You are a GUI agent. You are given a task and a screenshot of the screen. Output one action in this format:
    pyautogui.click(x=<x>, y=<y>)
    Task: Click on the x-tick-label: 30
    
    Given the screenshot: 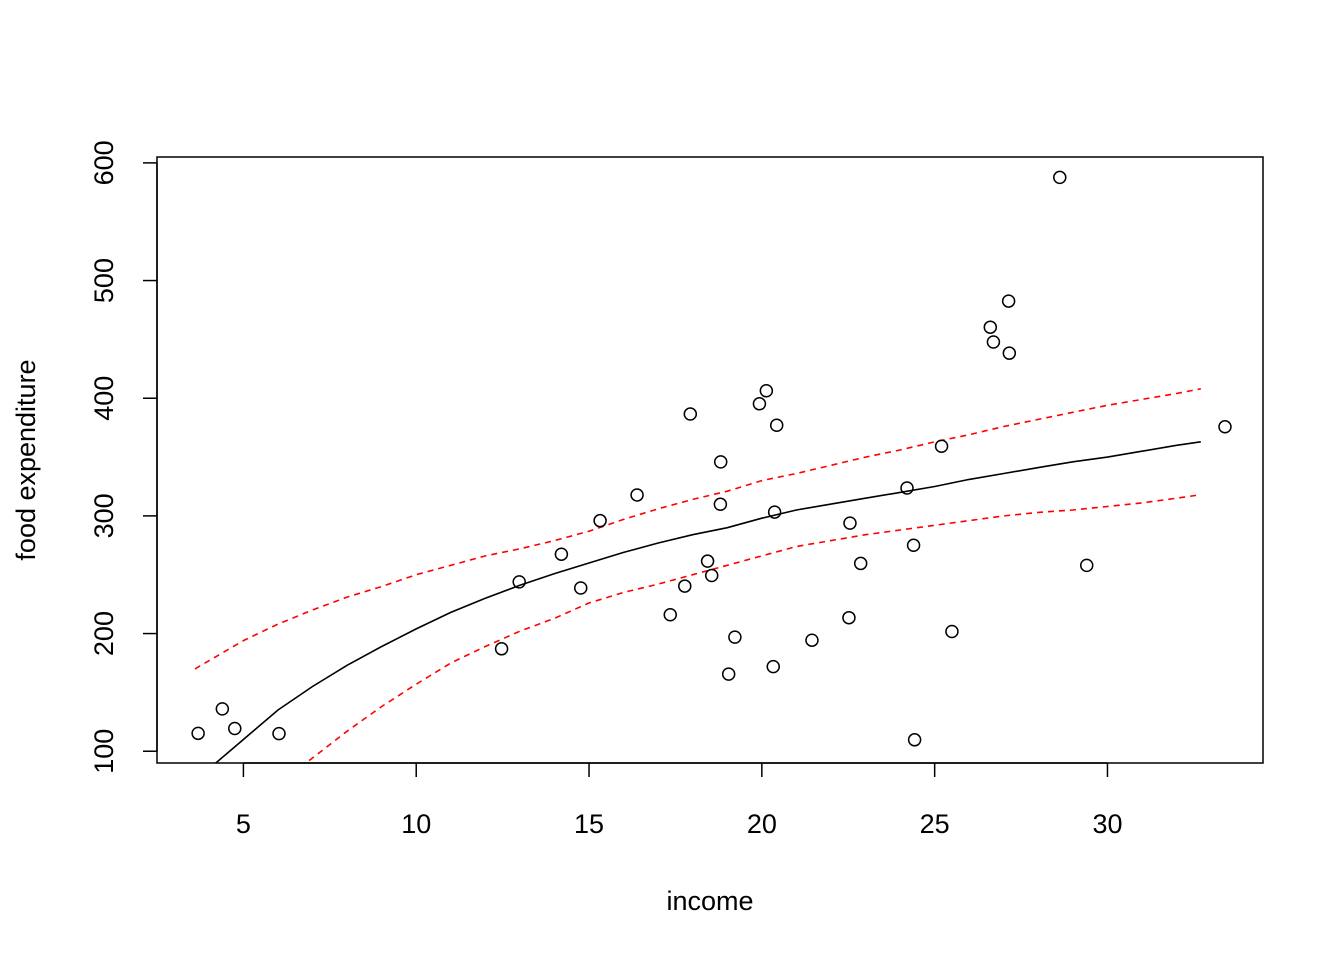 What is the action you would take?
    pyautogui.click(x=1107, y=824)
    